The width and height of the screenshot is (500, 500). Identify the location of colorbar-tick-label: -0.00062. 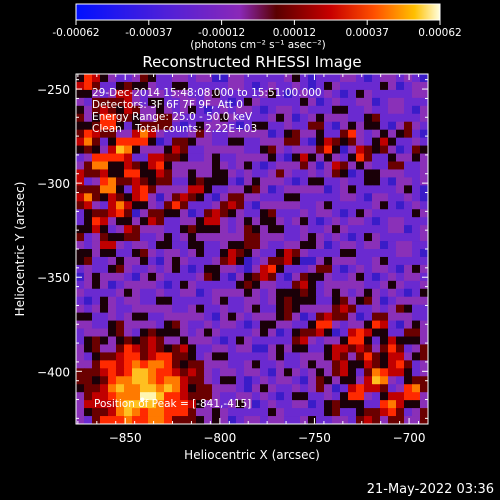
(75, 33).